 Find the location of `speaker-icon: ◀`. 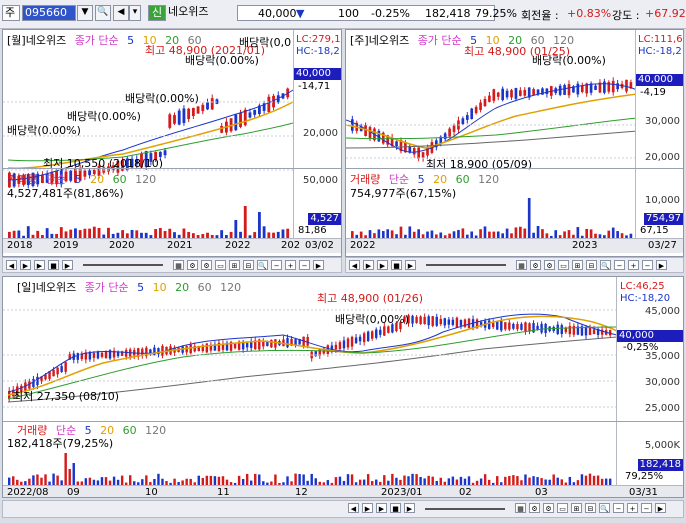

speaker-icon: ◀ is located at coordinates (121, 13).